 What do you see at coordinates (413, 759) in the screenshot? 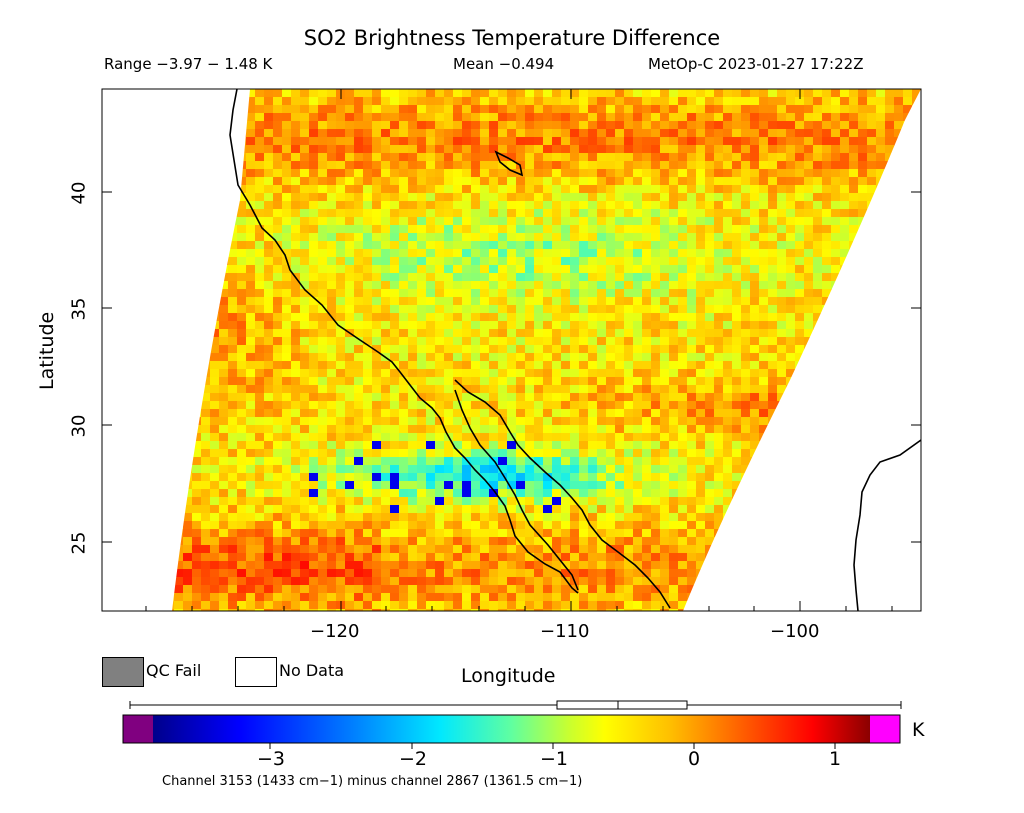
I see `colorbar-tick: −2` at bounding box center [413, 759].